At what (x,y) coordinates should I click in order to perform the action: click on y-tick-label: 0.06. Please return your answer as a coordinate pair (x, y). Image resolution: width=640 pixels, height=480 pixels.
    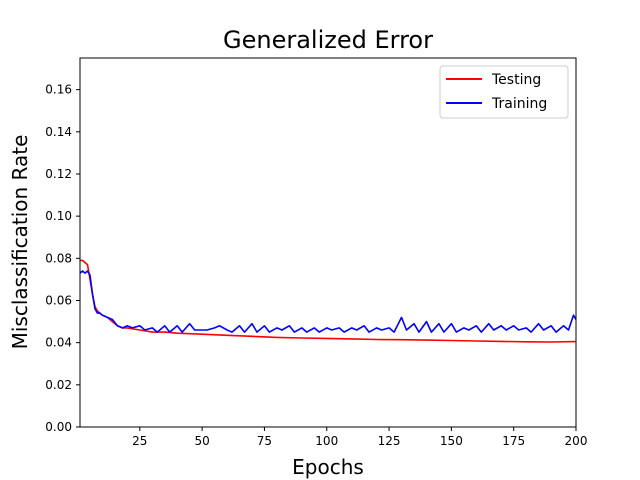
    Looking at the image, I should click on (58, 300).